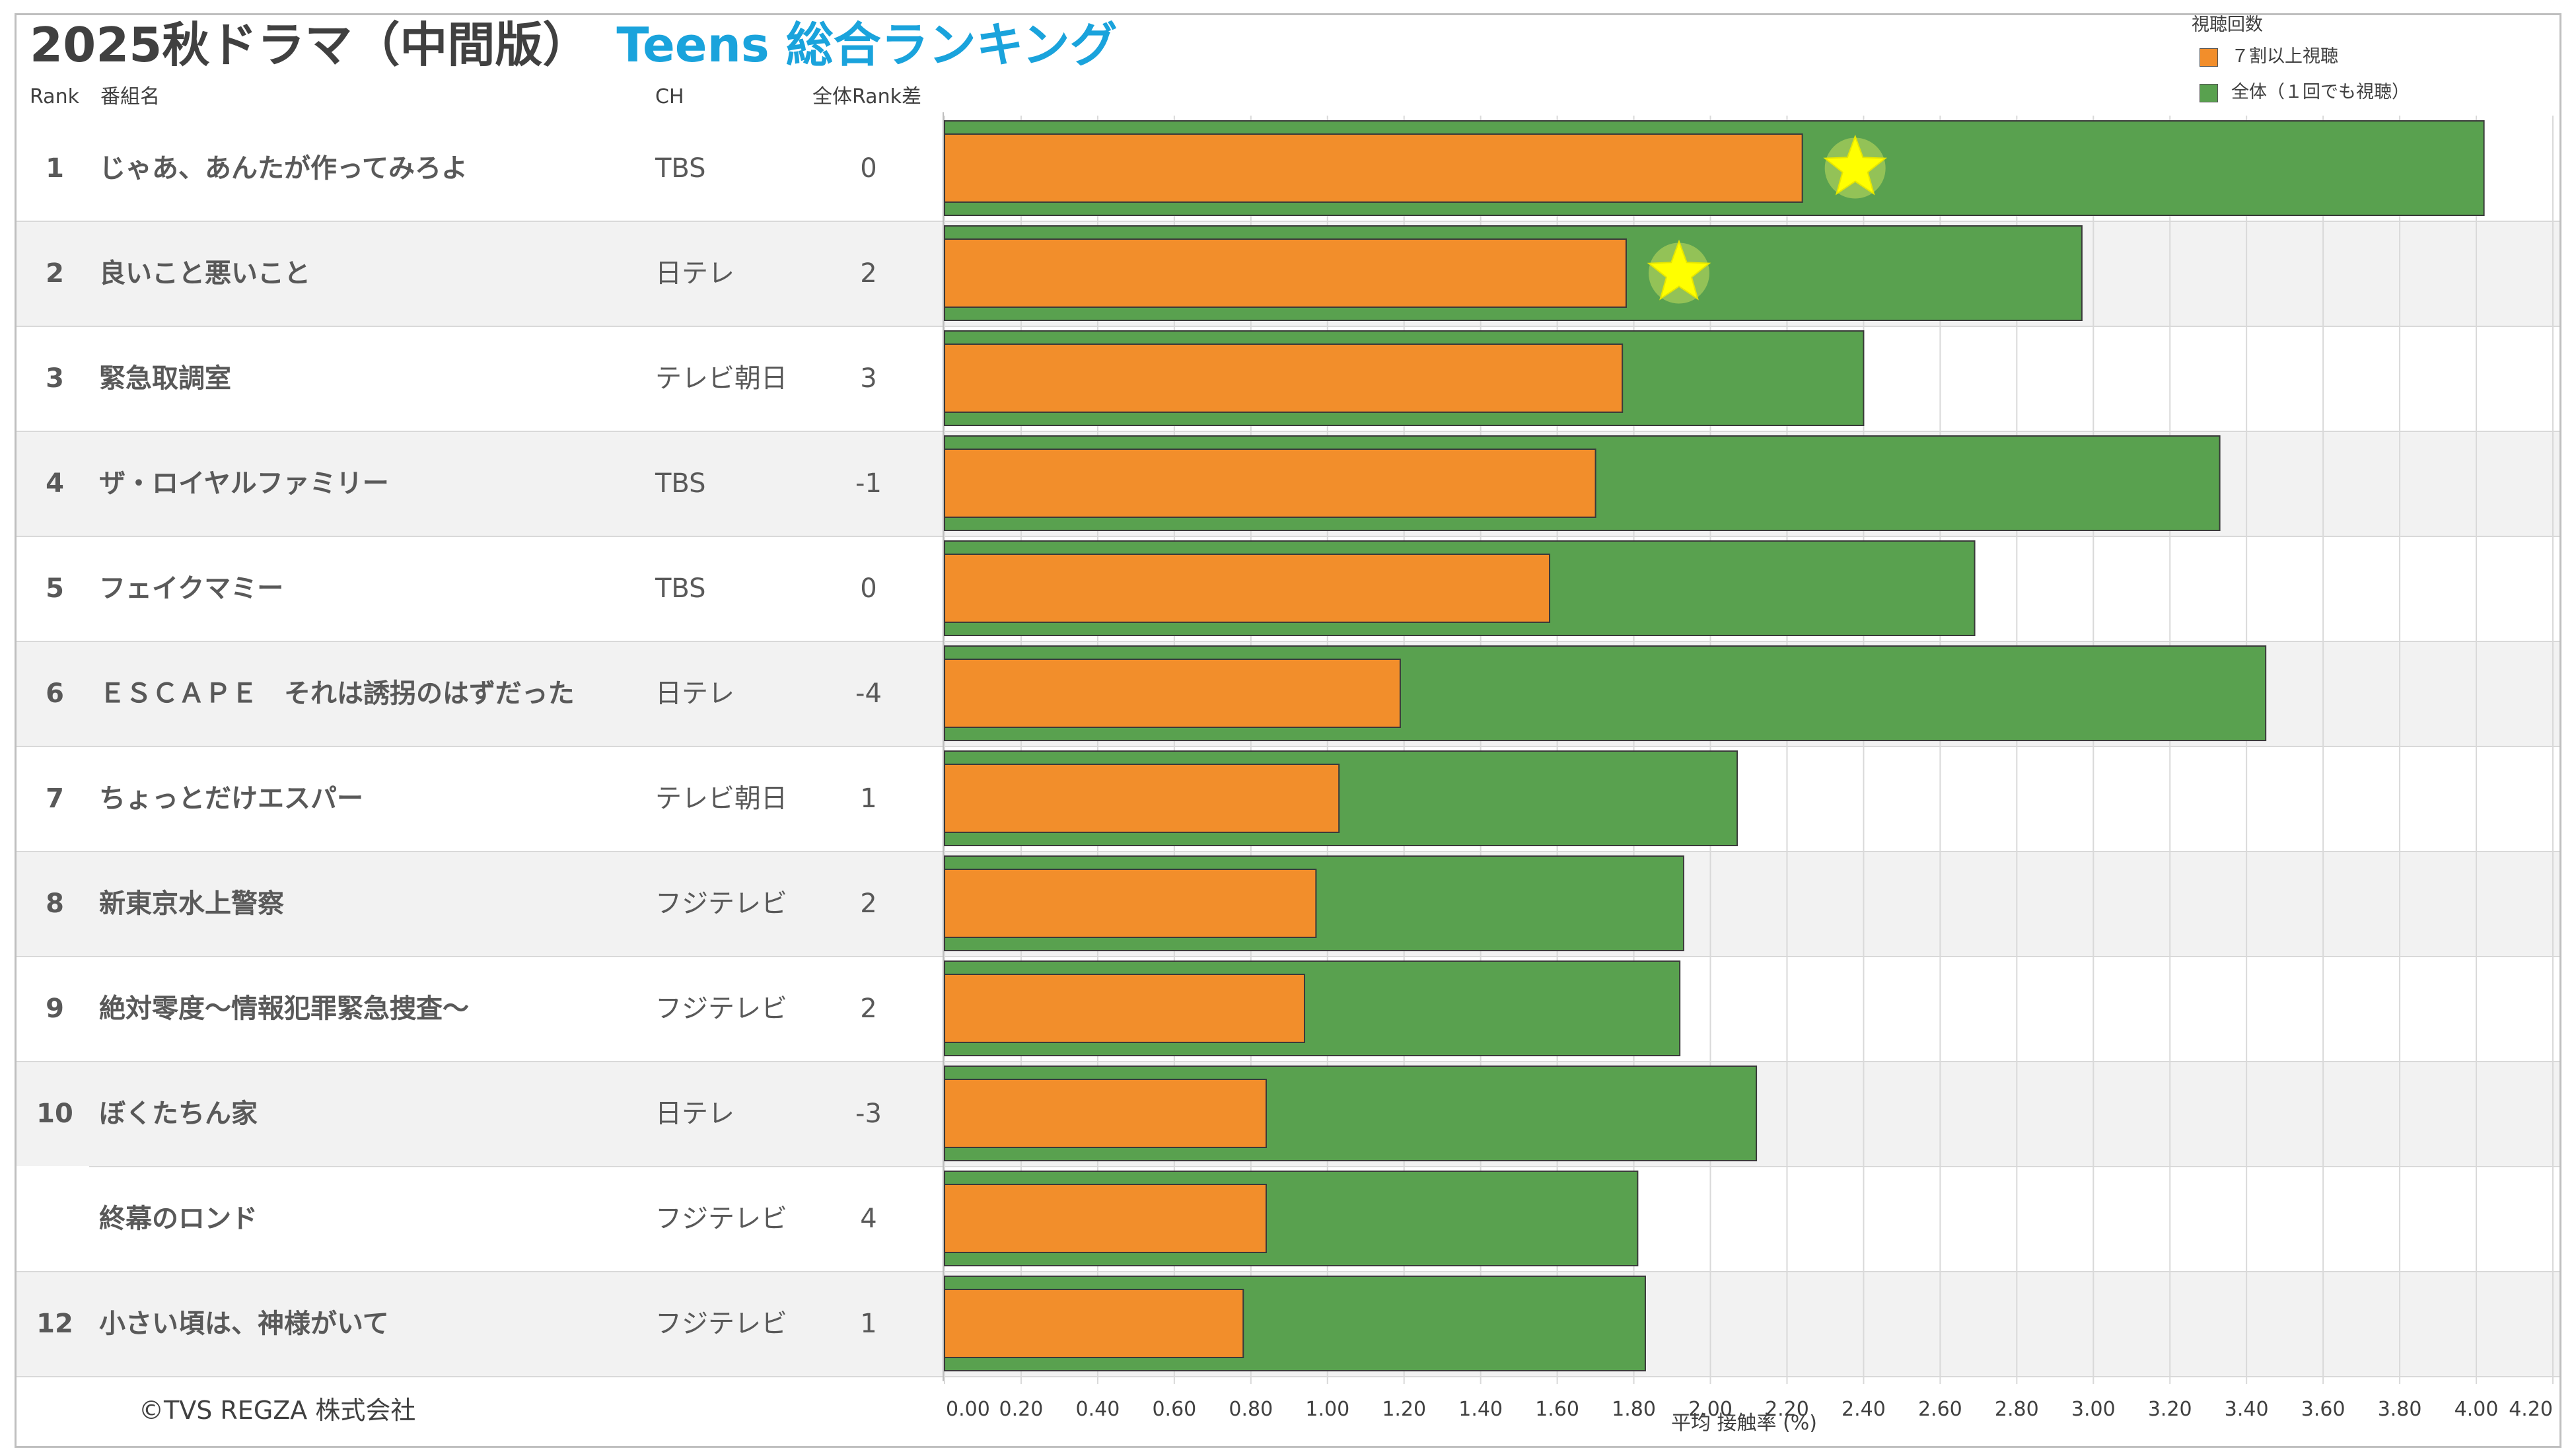 Image resolution: width=2576 pixels, height=1448 pixels. I want to click on row-rank: 7, so click(55, 798).